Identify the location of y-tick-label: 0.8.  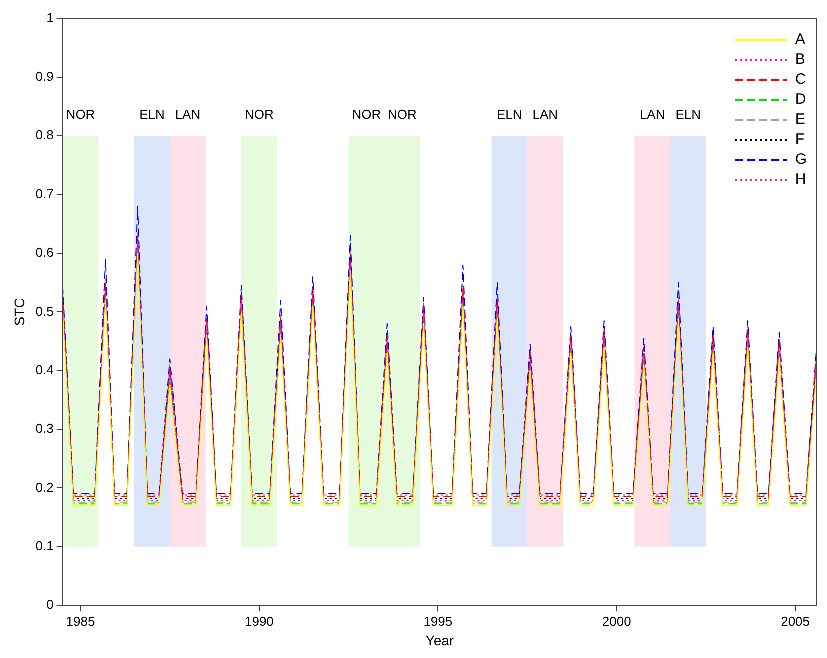
(45, 135).